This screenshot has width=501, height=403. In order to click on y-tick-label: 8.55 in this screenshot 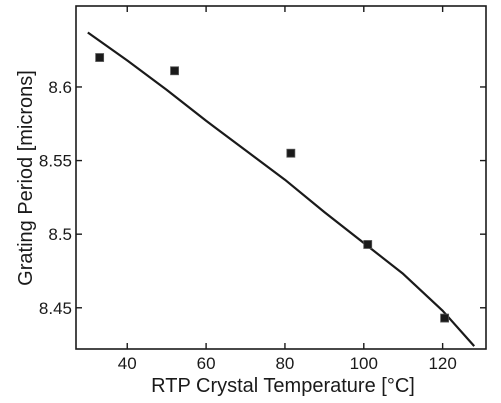, I will do `click(55, 161)`.